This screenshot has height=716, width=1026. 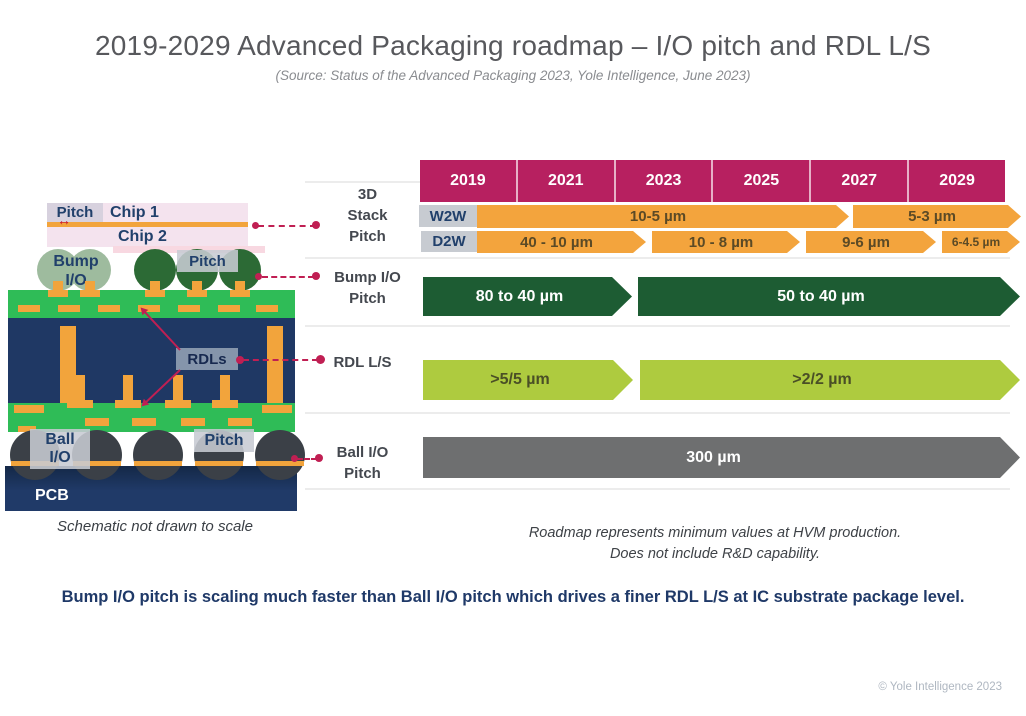 What do you see at coordinates (288, 277) in the screenshot?
I see `leader-line-bump` at bounding box center [288, 277].